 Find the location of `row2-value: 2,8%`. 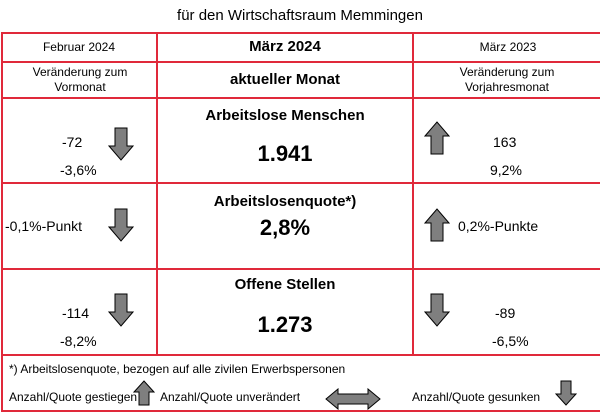

row2-value: 2,8% is located at coordinates (285, 227).